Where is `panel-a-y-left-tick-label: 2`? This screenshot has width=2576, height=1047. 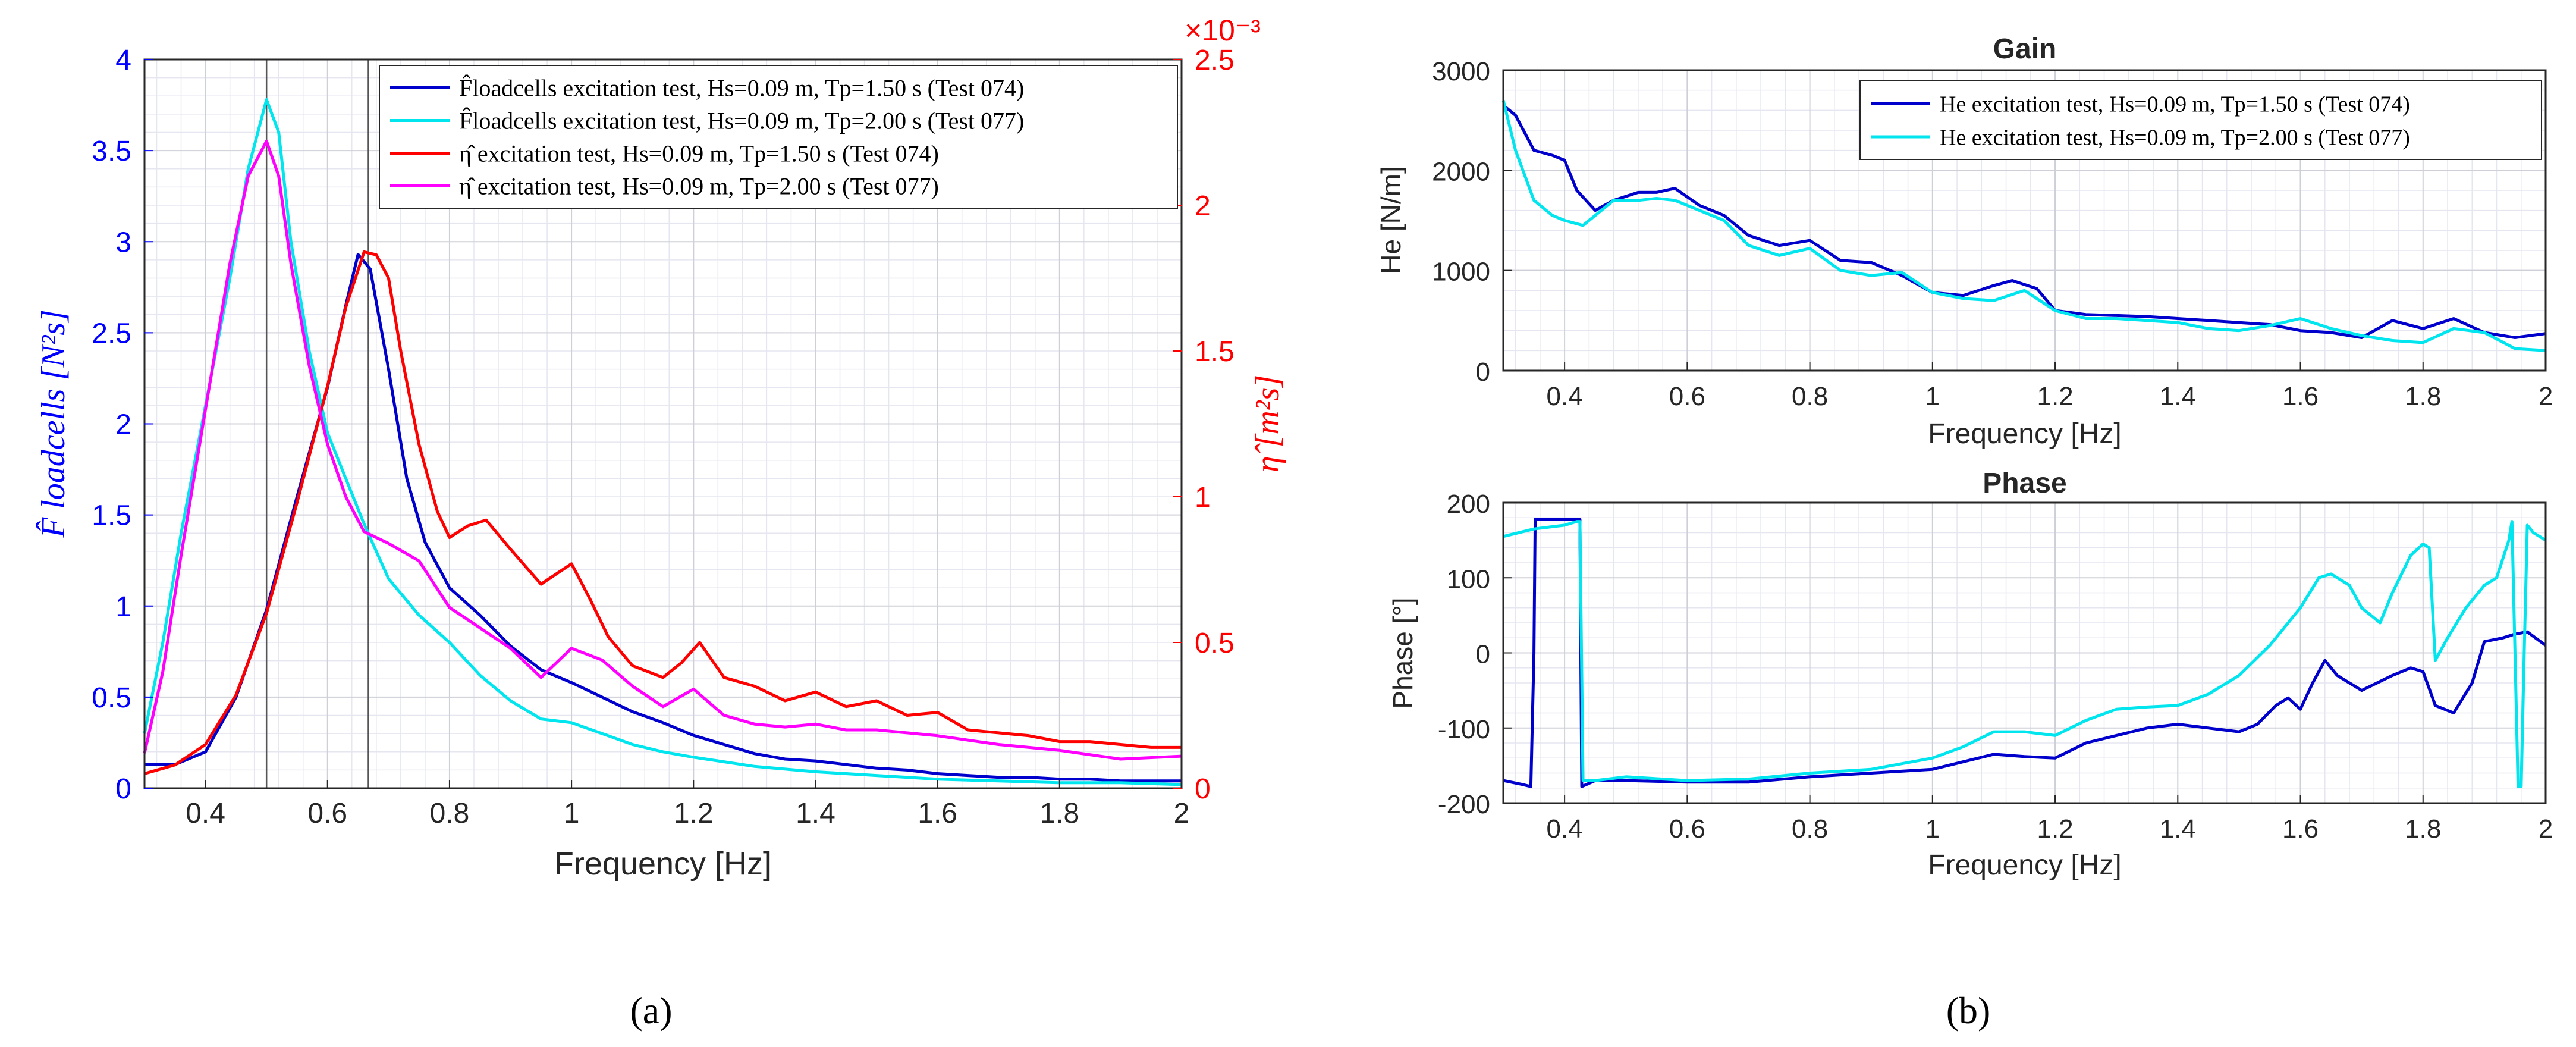
panel-a-y-left-tick-label: 2 is located at coordinates (123, 425).